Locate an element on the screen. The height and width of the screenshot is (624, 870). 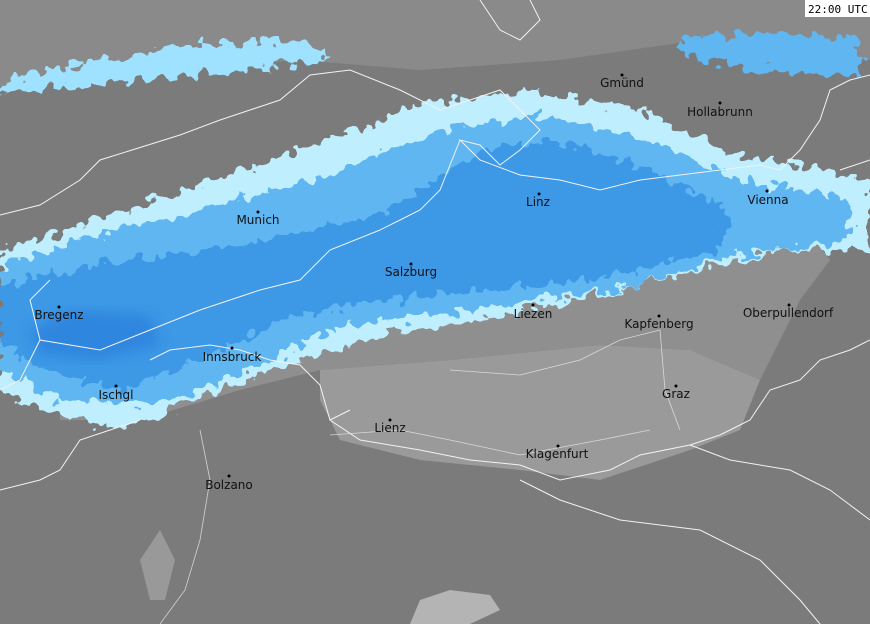
northern-terrain is located at coordinates (435, 45).